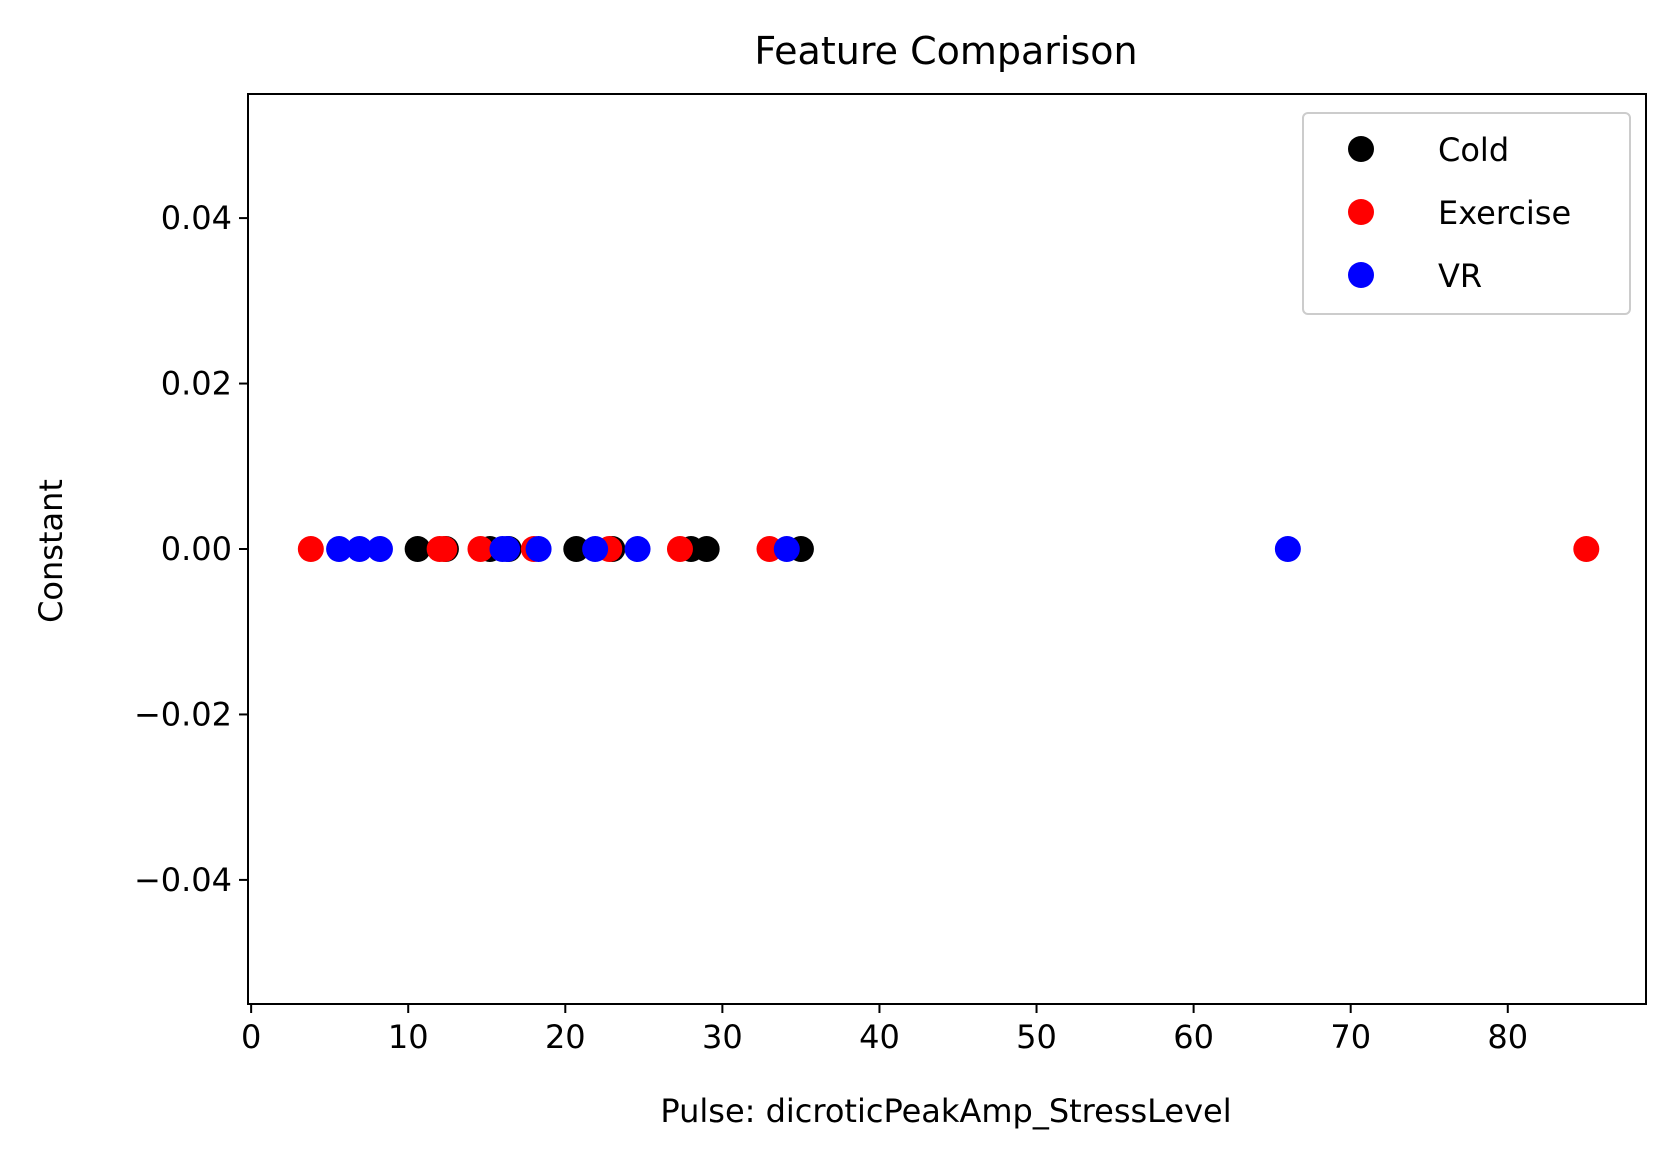 The image size is (1670, 1164). Describe the element at coordinates (51, 551) in the screenshot. I see `y-axis-label: Constant` at that location.